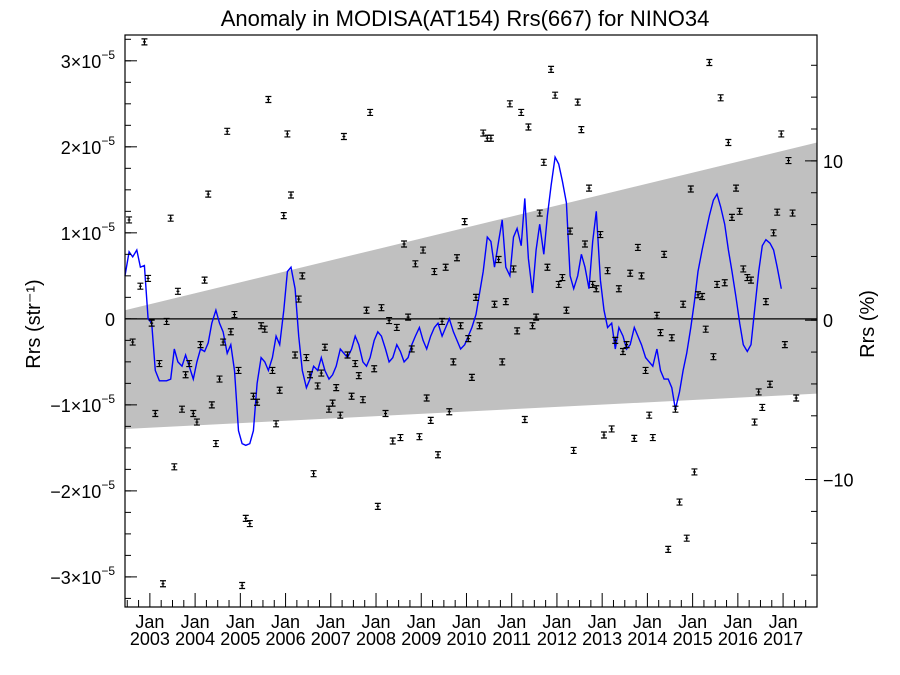 This screenshot has height=675, width=900. What do you see at coordinates (738, 639) in the screenshot?
I see `x-tick-label-year: 2016` at bounding box center [738, 639].